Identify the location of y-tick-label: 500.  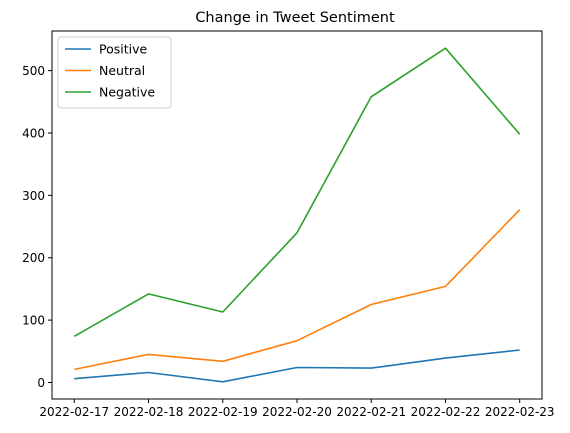
(33, 71).